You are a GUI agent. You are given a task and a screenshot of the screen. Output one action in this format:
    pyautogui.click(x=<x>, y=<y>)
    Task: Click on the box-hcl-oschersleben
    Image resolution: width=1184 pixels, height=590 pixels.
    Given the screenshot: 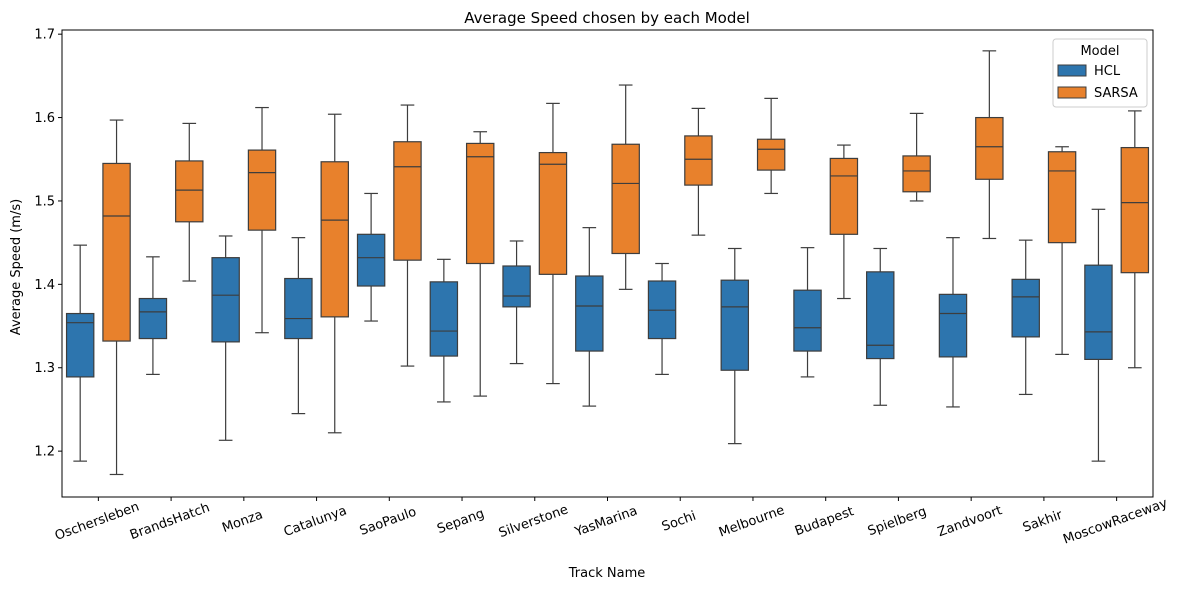 What is the action you would take?
    pyautogui.click(x=80, y=353)
    